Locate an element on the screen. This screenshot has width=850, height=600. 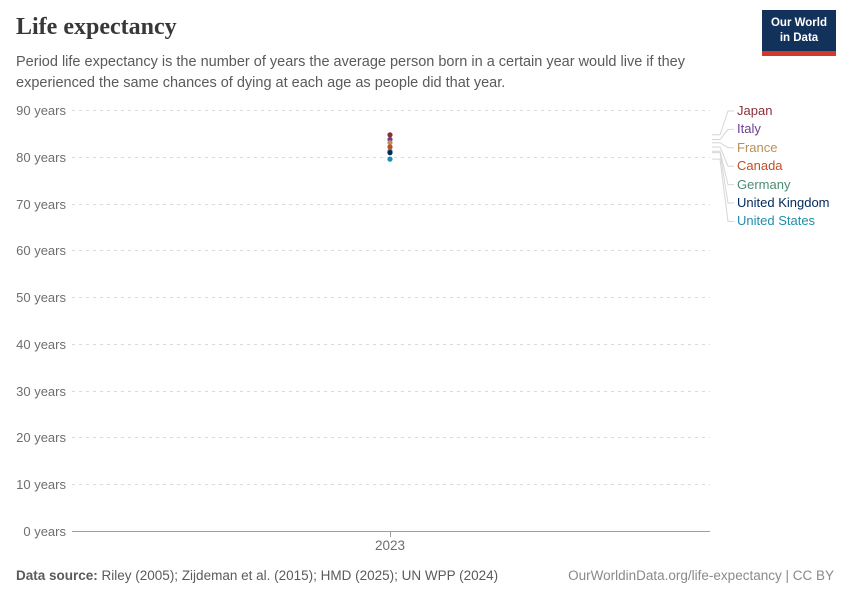
y-tick-label: 90 years is located at coordinates (41, 110).